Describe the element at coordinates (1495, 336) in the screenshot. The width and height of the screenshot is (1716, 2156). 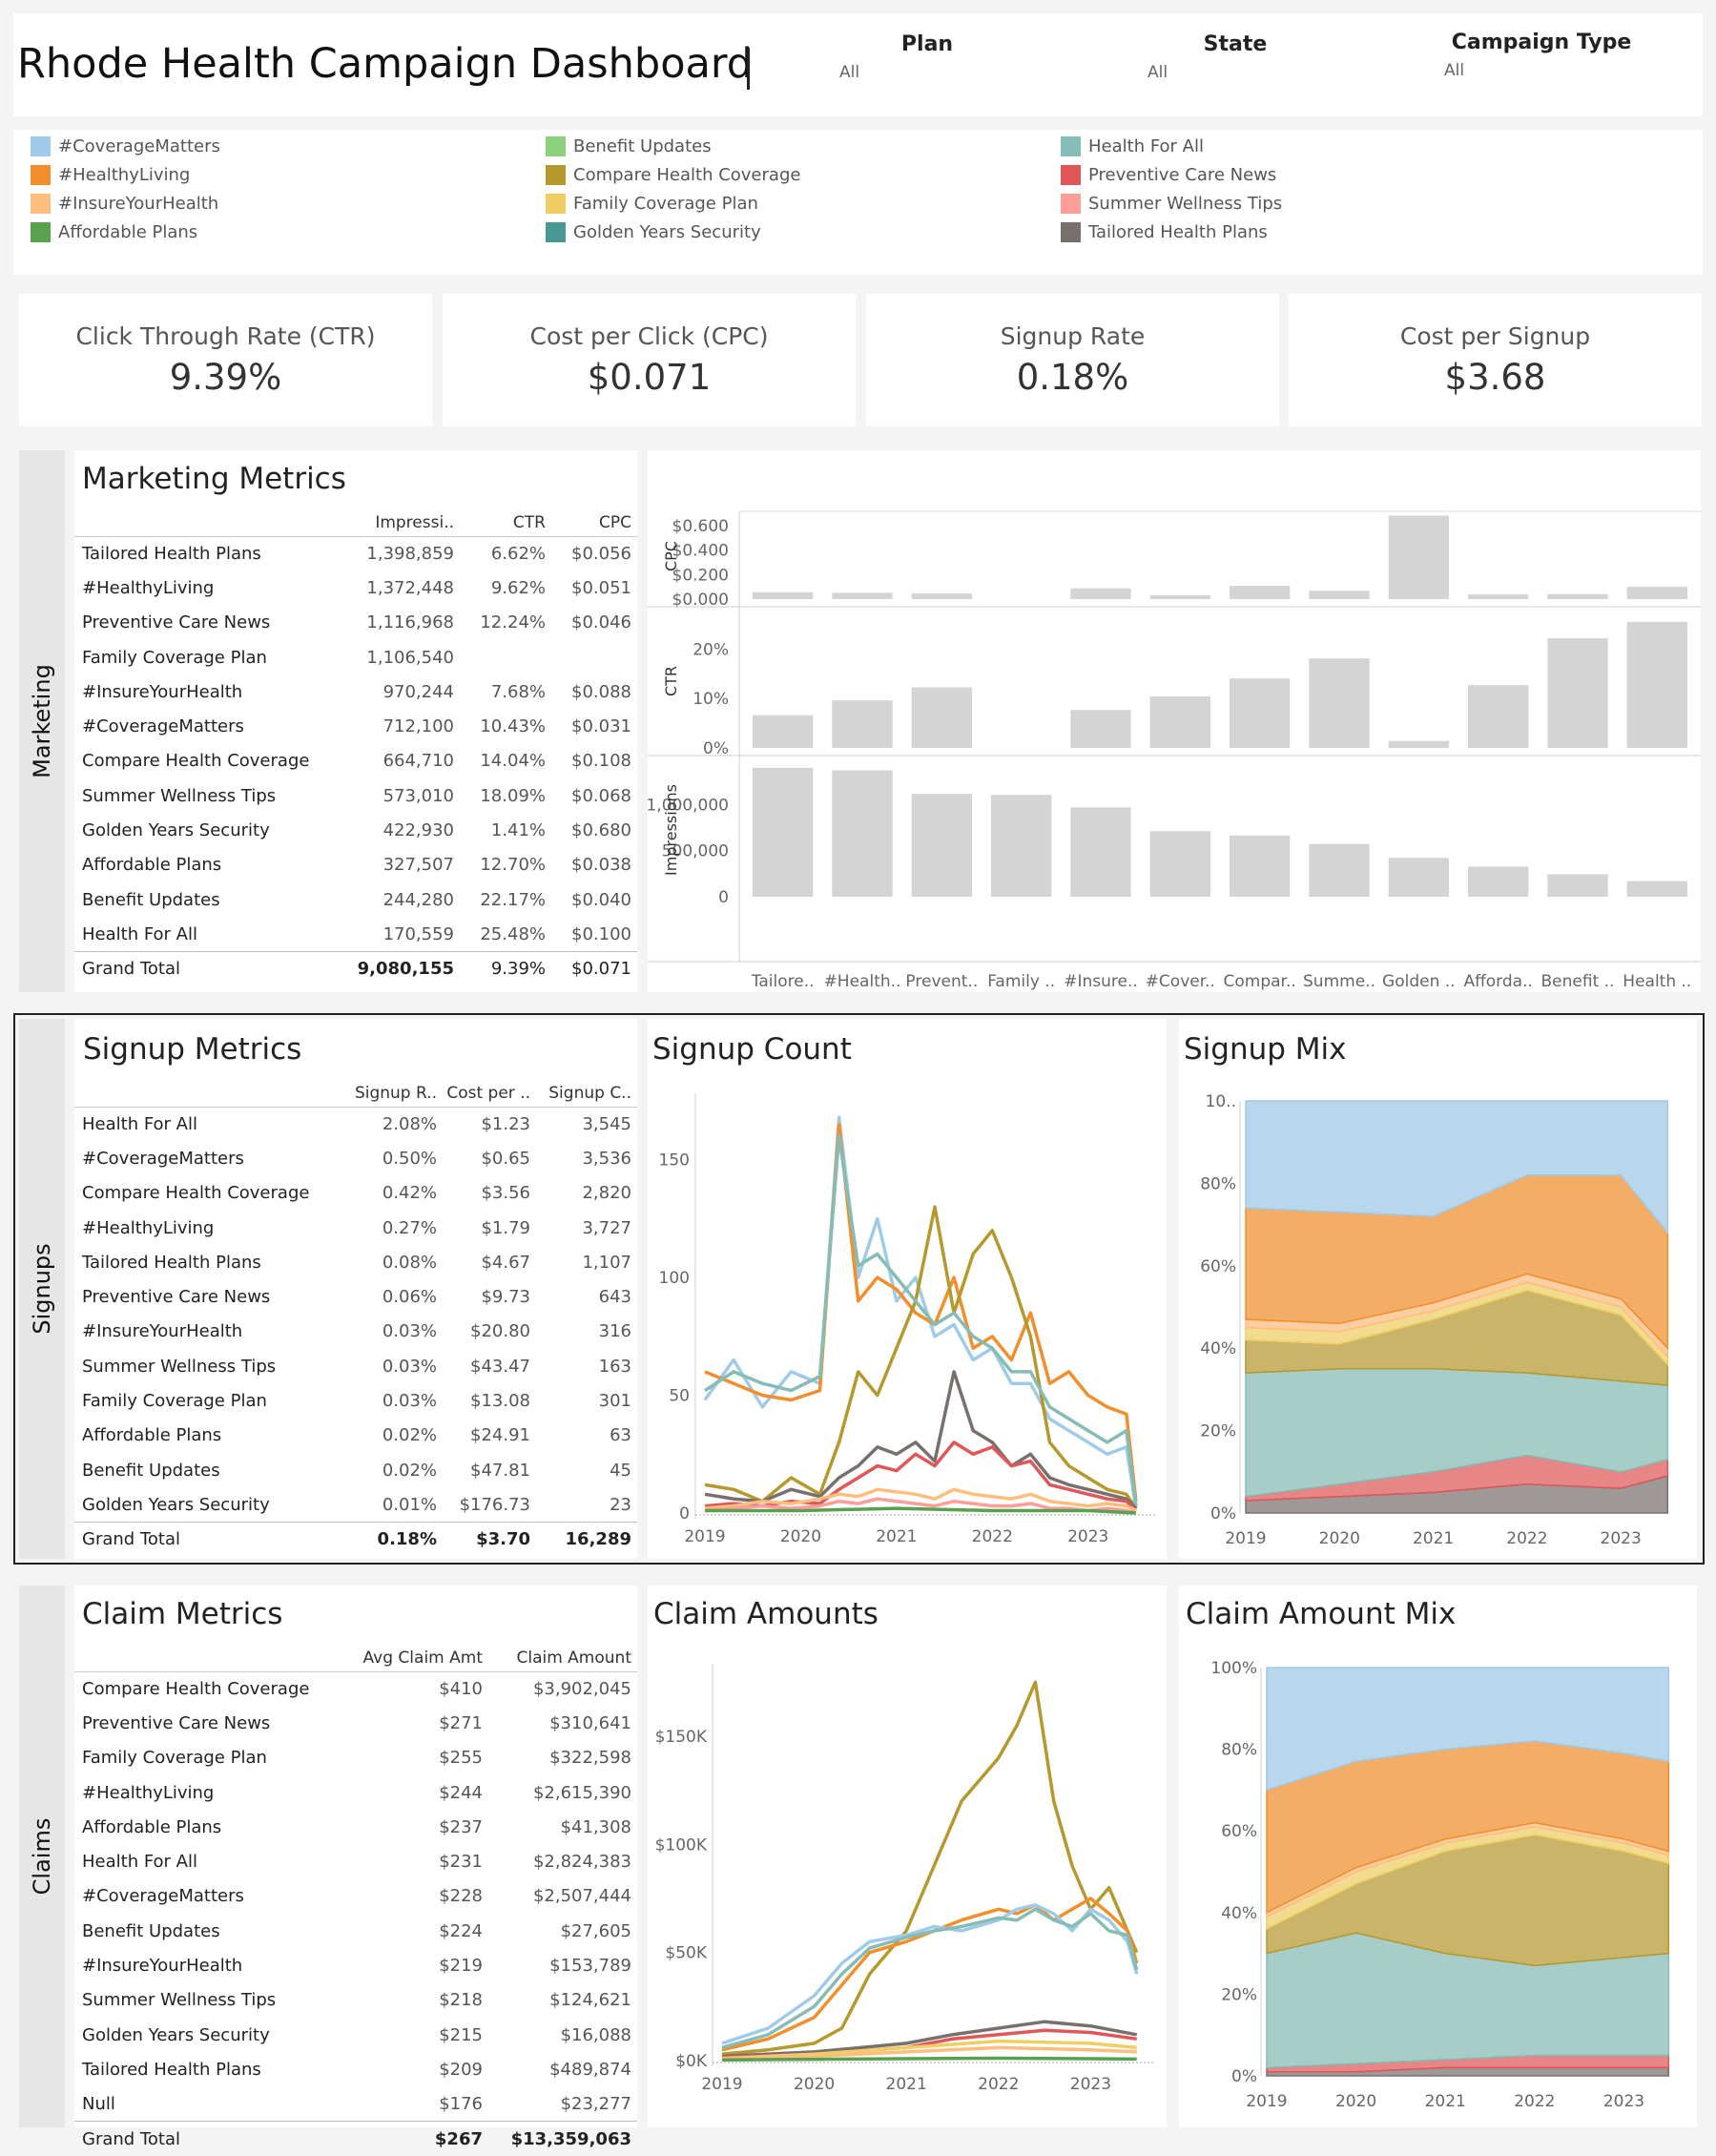
I see `kpi-label: Cost per Signup` at that location.